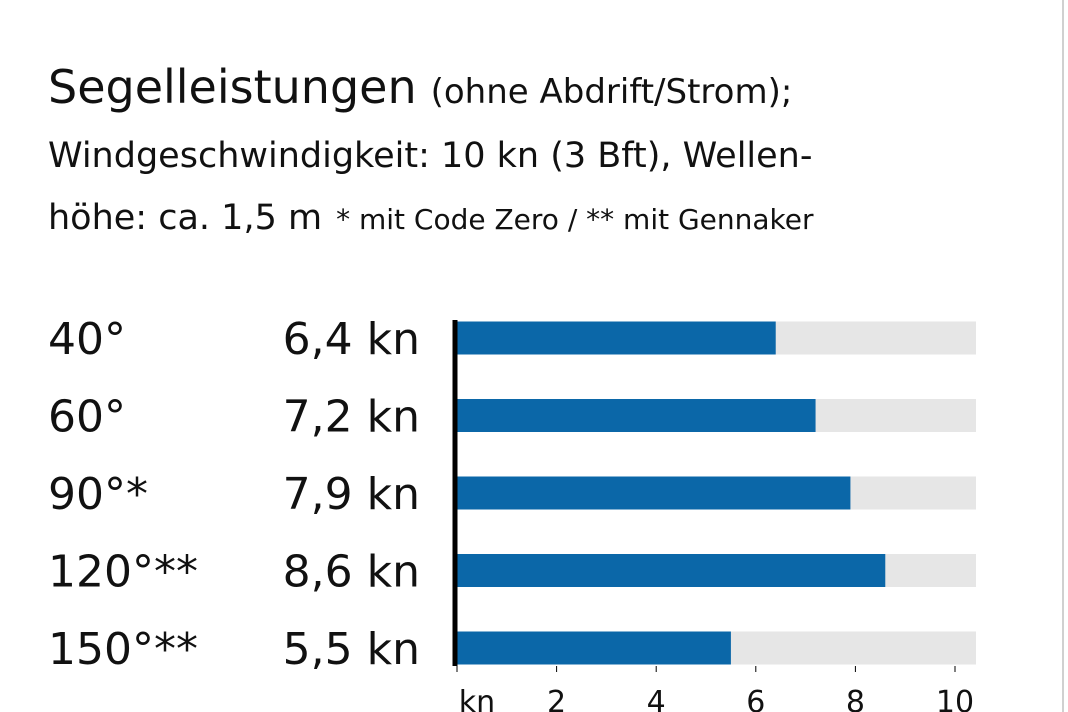  Describe the element at coordinates (612, 92) in the screenshot. I see `subtitle: (ohne Abdrift/Strom);` at that location.